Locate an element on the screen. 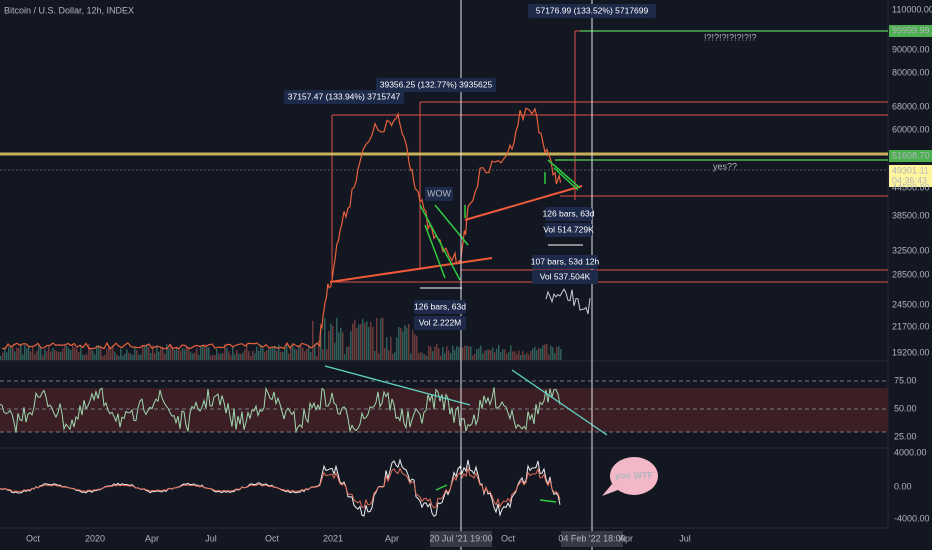 The height and width of the screenshot is (550, 932). price-axis-label: 51608.70 is located at coordinates (911, 155).